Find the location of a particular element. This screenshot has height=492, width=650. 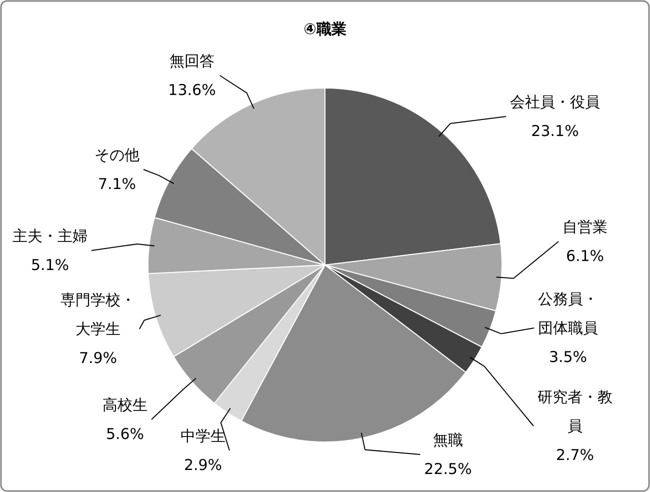

chart-title: ④職業 is located at coordinates (325, 29).